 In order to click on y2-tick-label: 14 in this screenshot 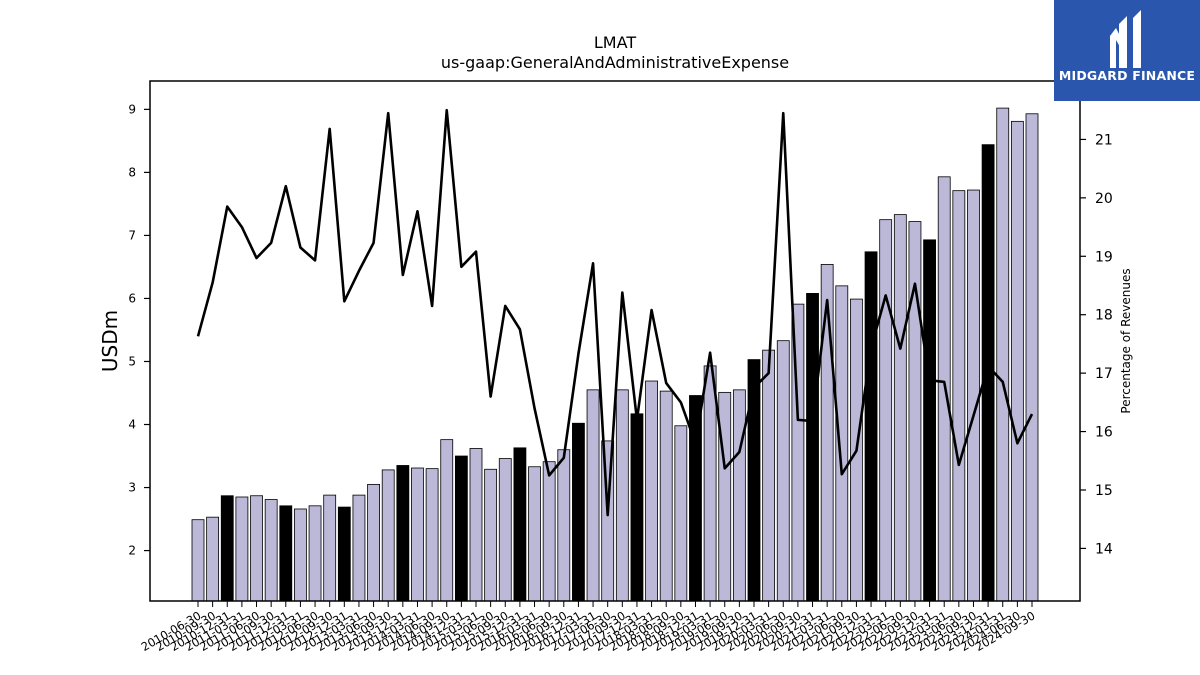, I will do `click(1104, 549)`.